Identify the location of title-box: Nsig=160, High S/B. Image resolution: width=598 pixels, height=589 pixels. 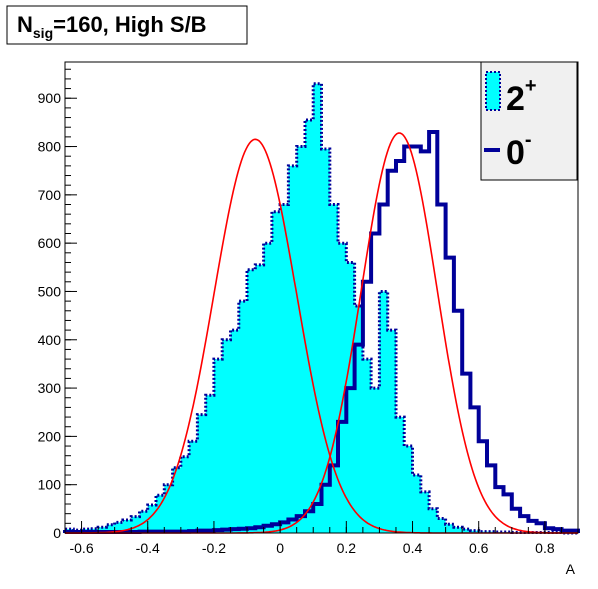
(127, 25).